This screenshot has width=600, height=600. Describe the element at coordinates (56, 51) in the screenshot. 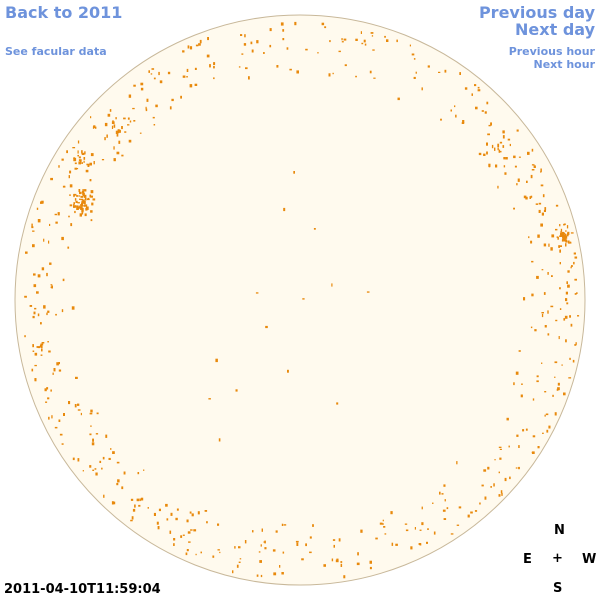

I see `see-facular-data-link: See facular data` at that location.